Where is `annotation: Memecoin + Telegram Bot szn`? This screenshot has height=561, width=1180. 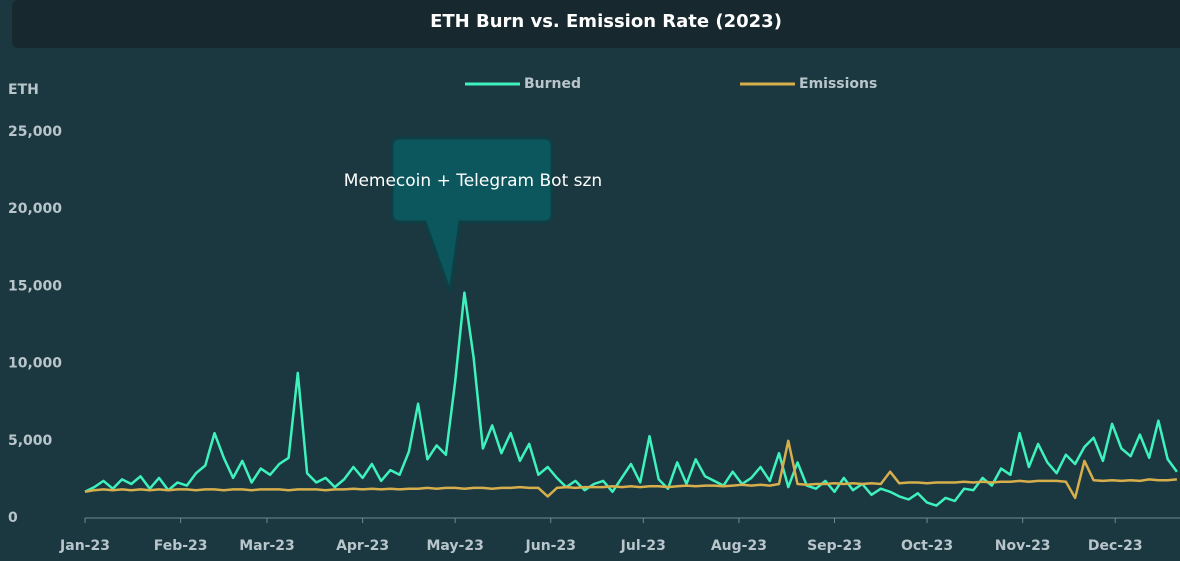 annotation: Memecoin + Telegram Bot szn is located at coordinates (473, 181).